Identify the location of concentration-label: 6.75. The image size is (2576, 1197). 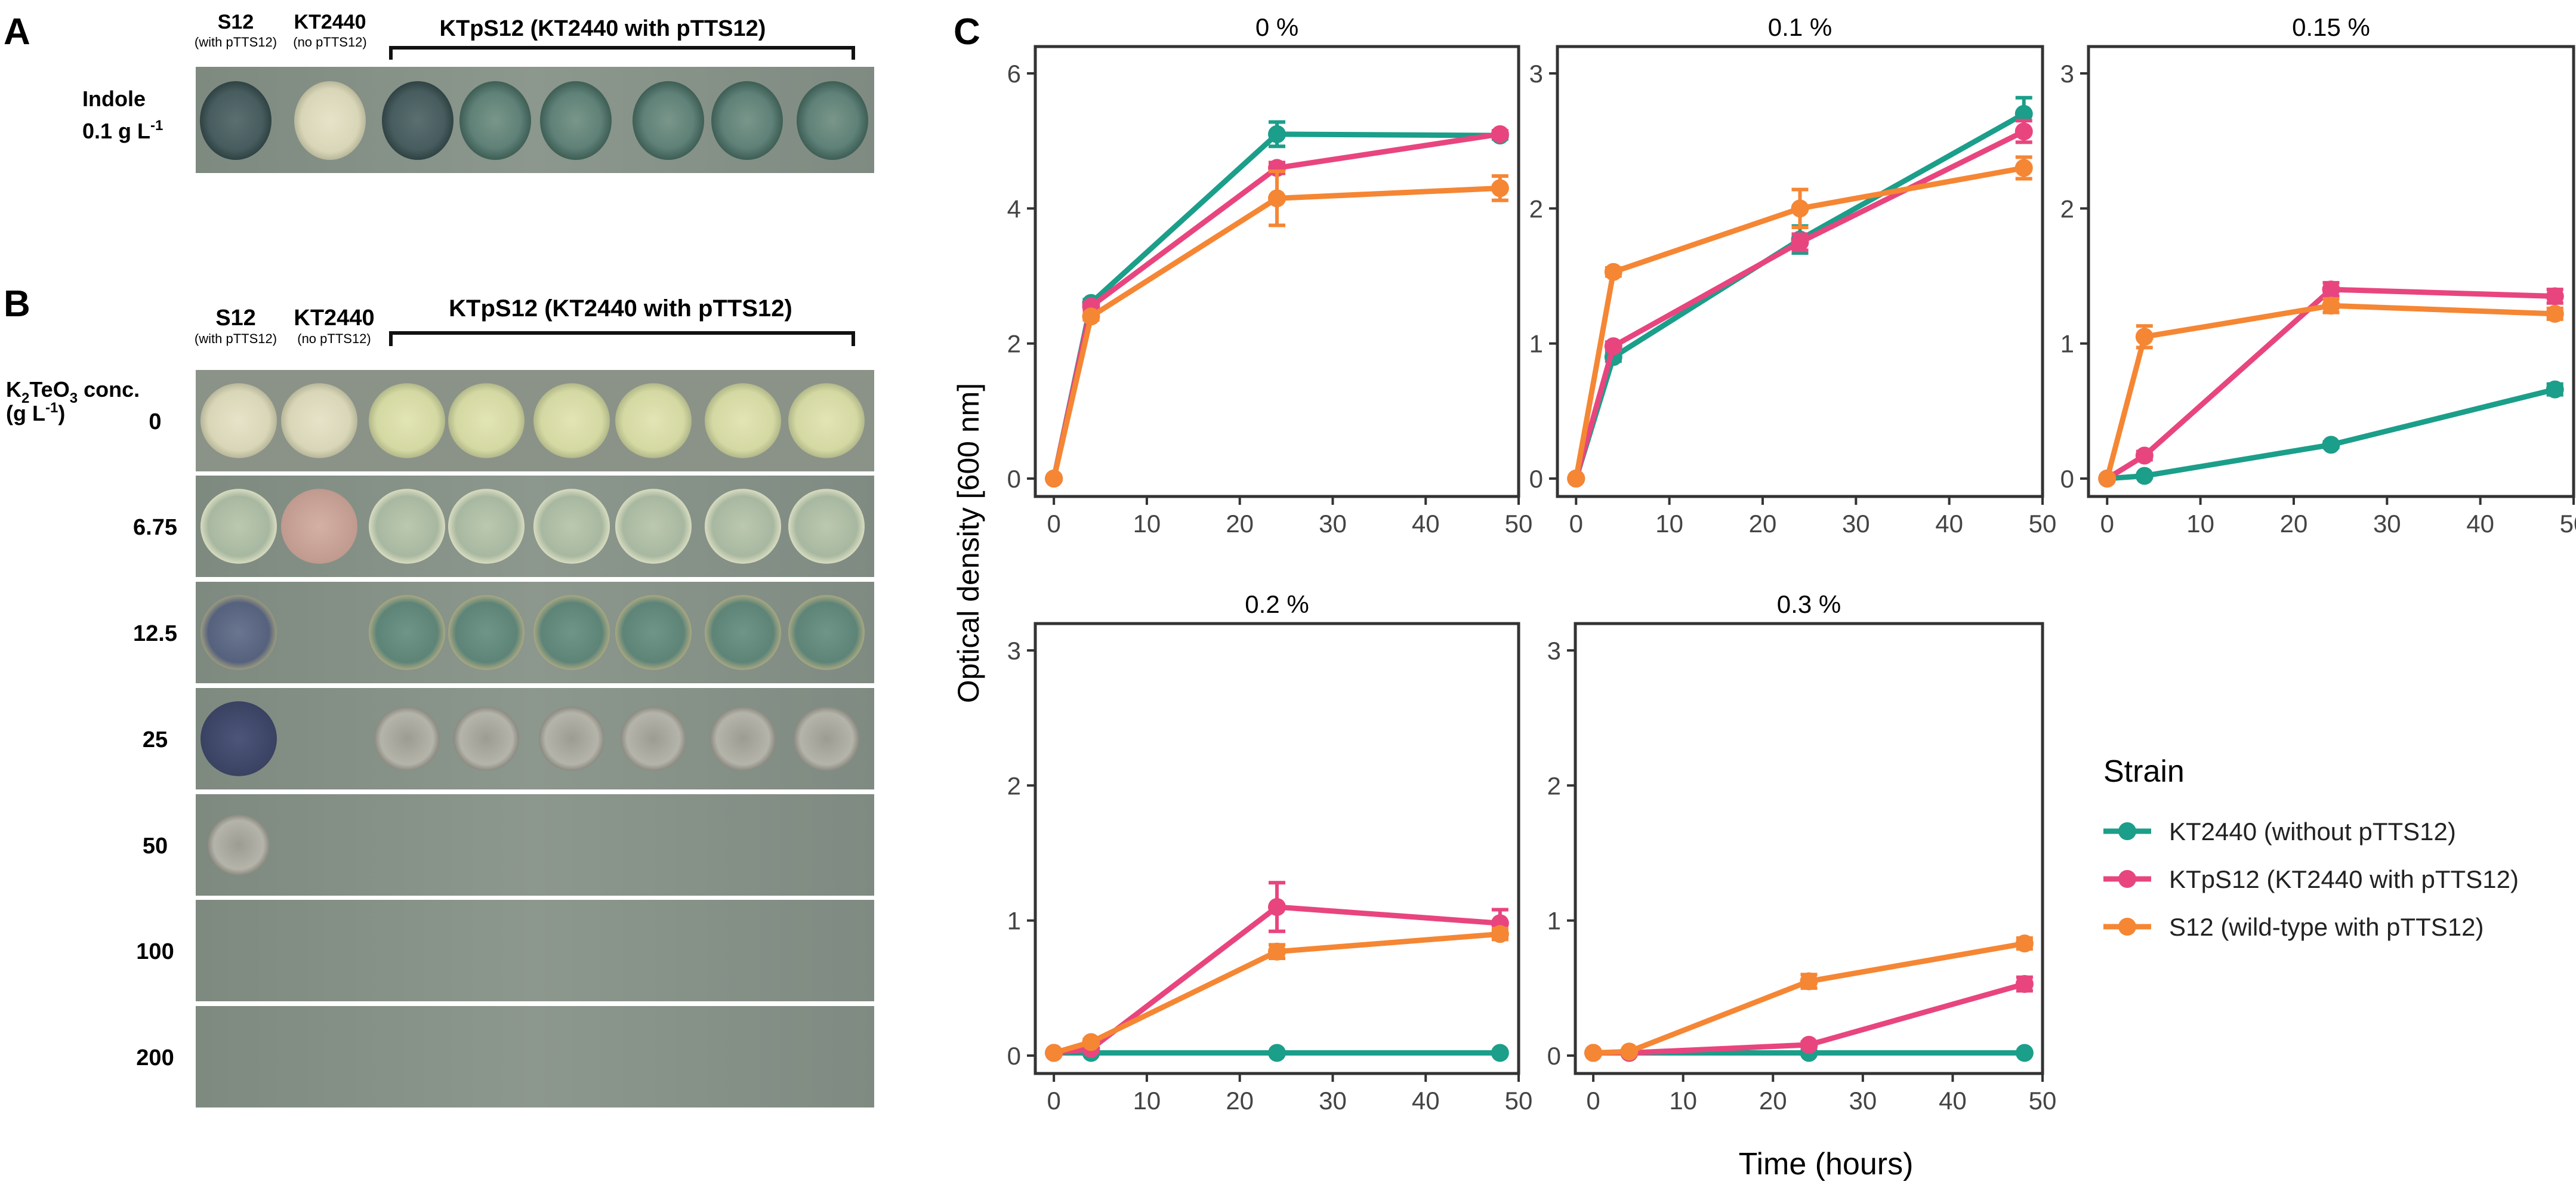
(155, 527).